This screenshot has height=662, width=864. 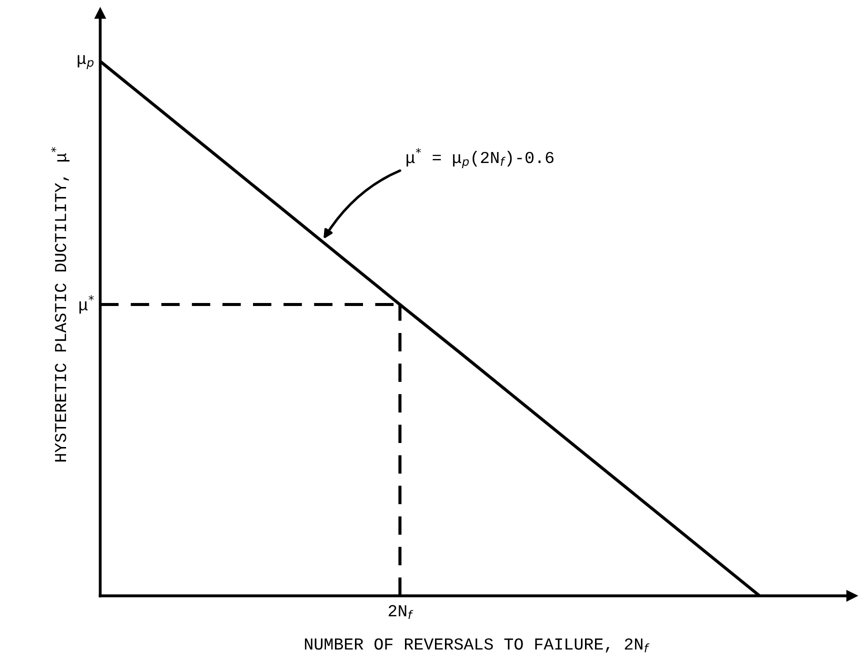 I want to click on ref-line-label: μ$^{*}$, so click(x=86, y=304).